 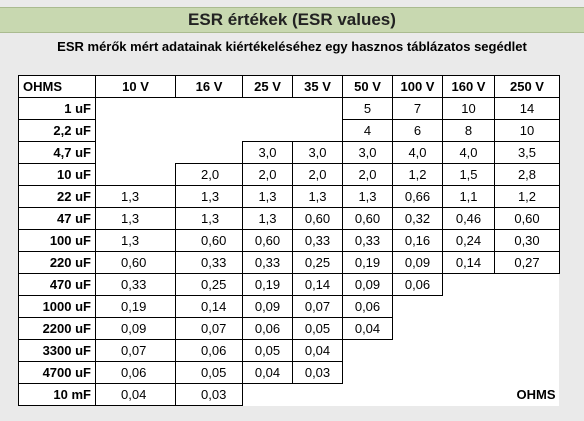 What do you see at coordinates (289, 86) in the screenshot?
I see `header-row: OHMS 10 V 16 V 25 V 35 V 50 V 100 V 160 V 250 V` at bounding box center [289, 86].